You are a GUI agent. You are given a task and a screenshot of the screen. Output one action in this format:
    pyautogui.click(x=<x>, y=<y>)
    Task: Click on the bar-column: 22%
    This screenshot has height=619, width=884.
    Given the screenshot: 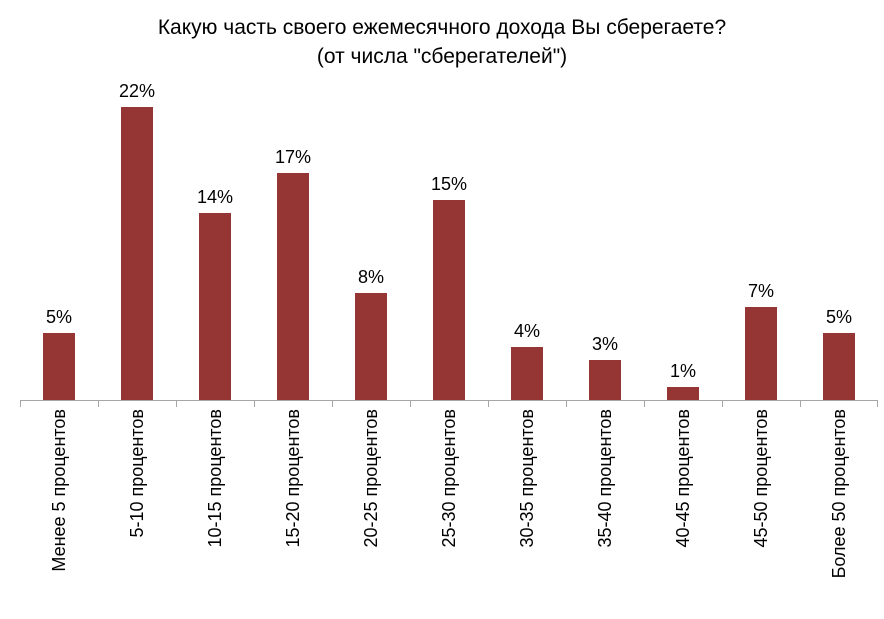 What is the action you would take?
    pyautogui.click(x=137, y=240)
    